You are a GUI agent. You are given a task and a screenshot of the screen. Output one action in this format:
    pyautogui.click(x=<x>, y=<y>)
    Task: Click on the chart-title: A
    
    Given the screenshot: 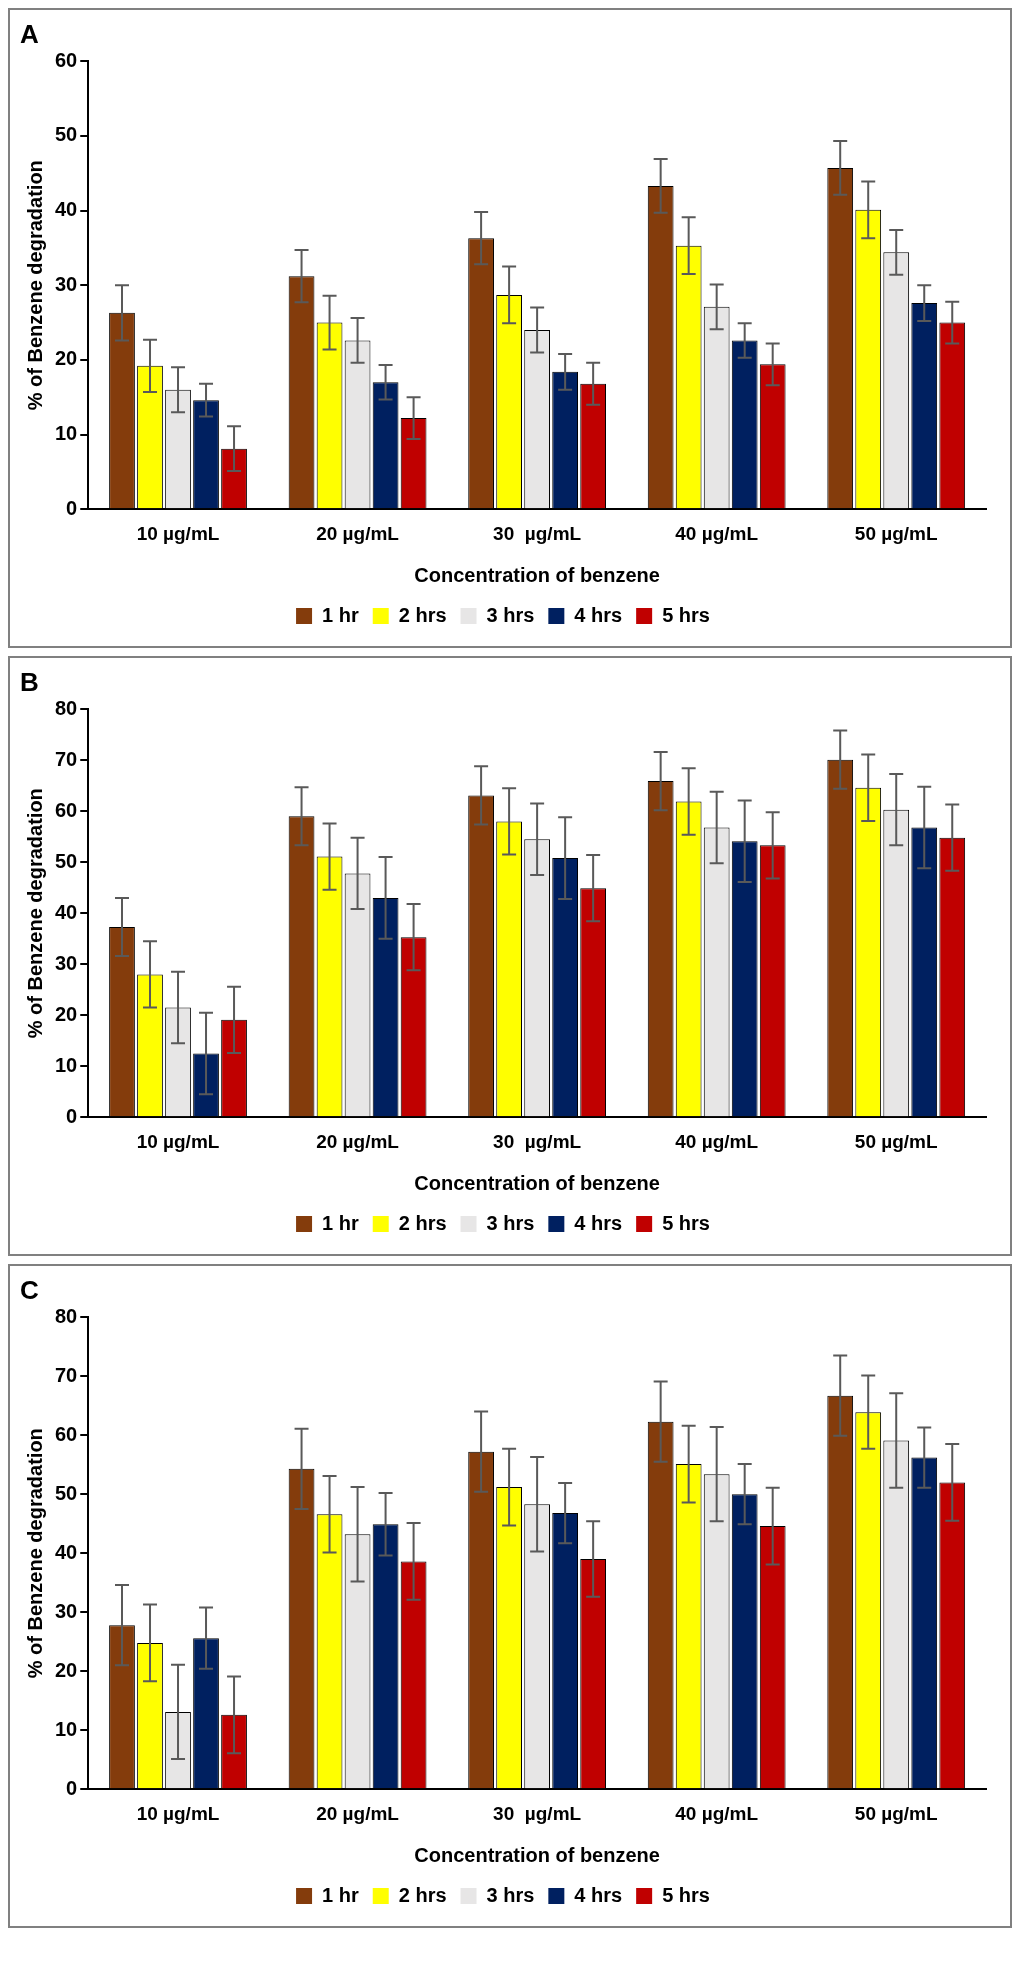 What is the action you would take?
    pyautogui.click(x=29, y=33)
    